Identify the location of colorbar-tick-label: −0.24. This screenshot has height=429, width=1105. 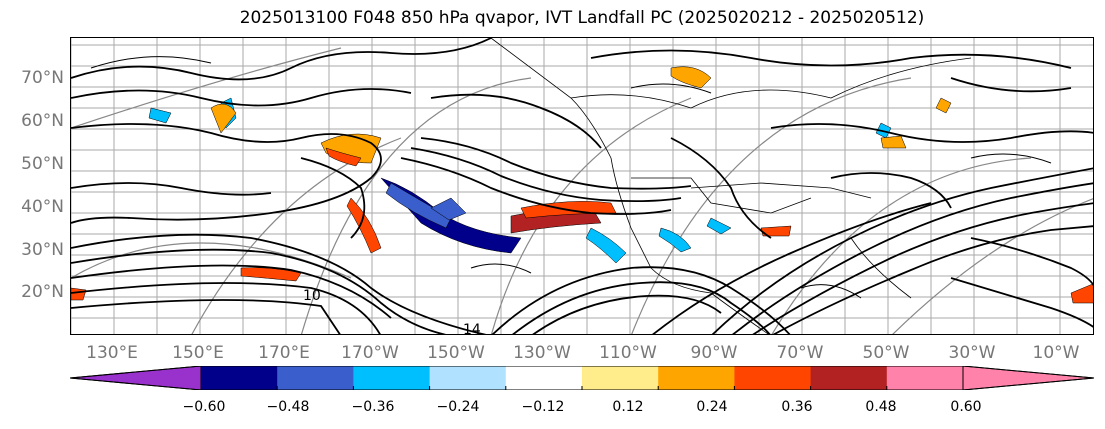
(458, 407).